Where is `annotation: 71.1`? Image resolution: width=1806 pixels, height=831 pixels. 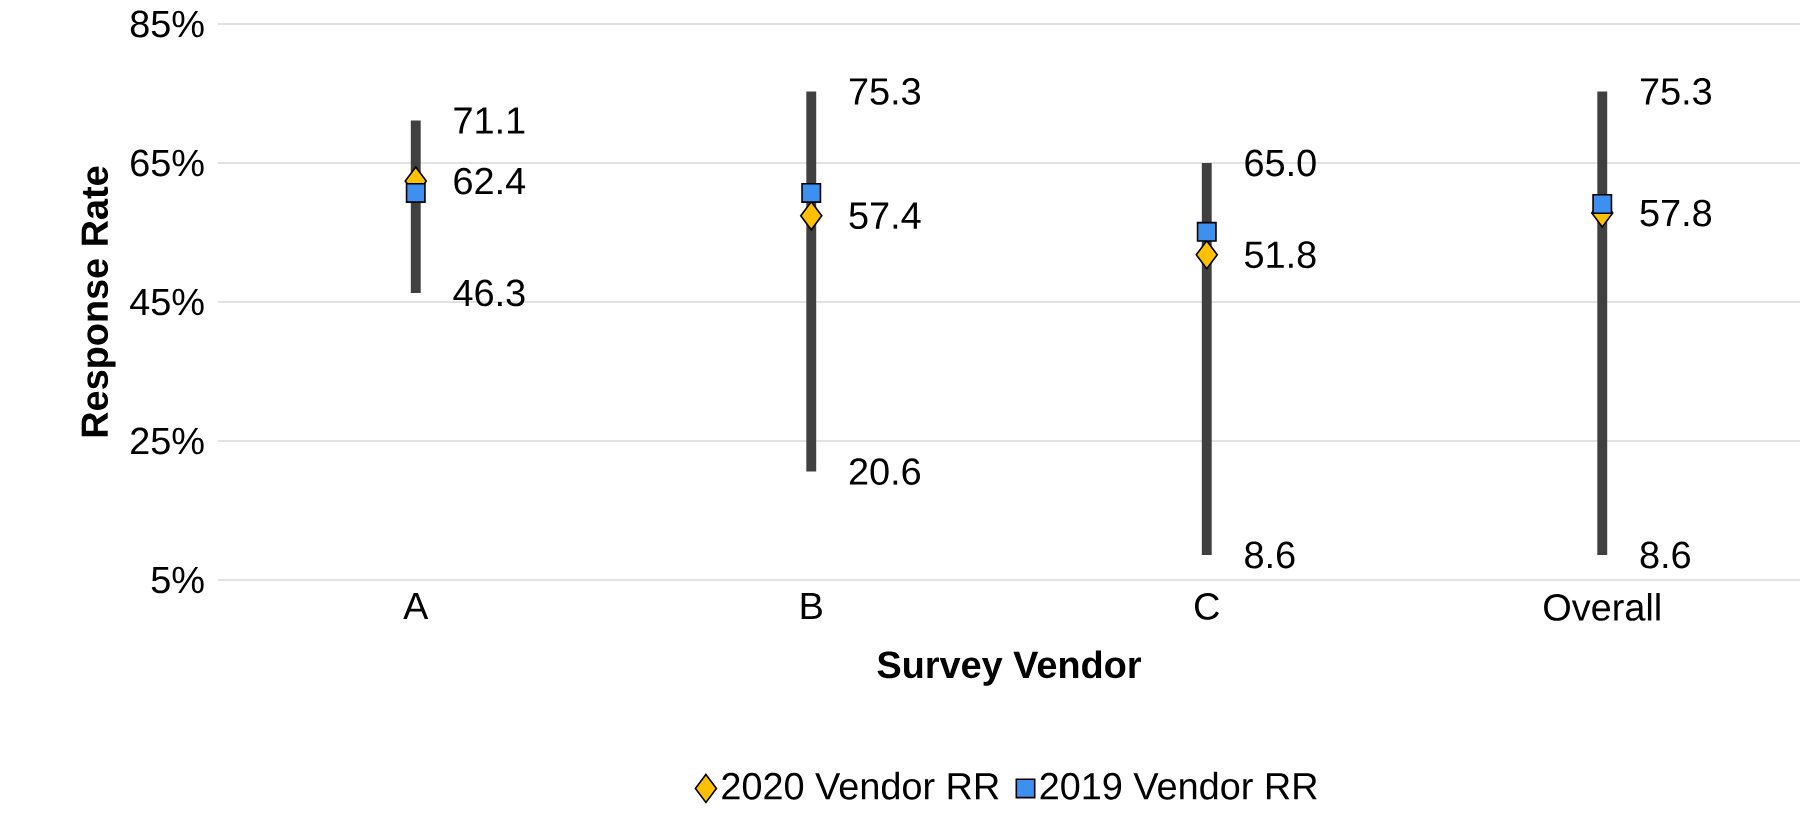
annotation: 71.1 is located at coordinates (489, 120).